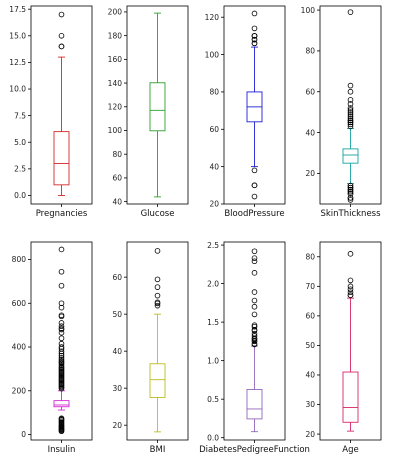 The image size is (407, 458). Describe the element at coordinates (310, 51) in the screenshot. I see `y-tick-label-skinthickness: 80` at that location.